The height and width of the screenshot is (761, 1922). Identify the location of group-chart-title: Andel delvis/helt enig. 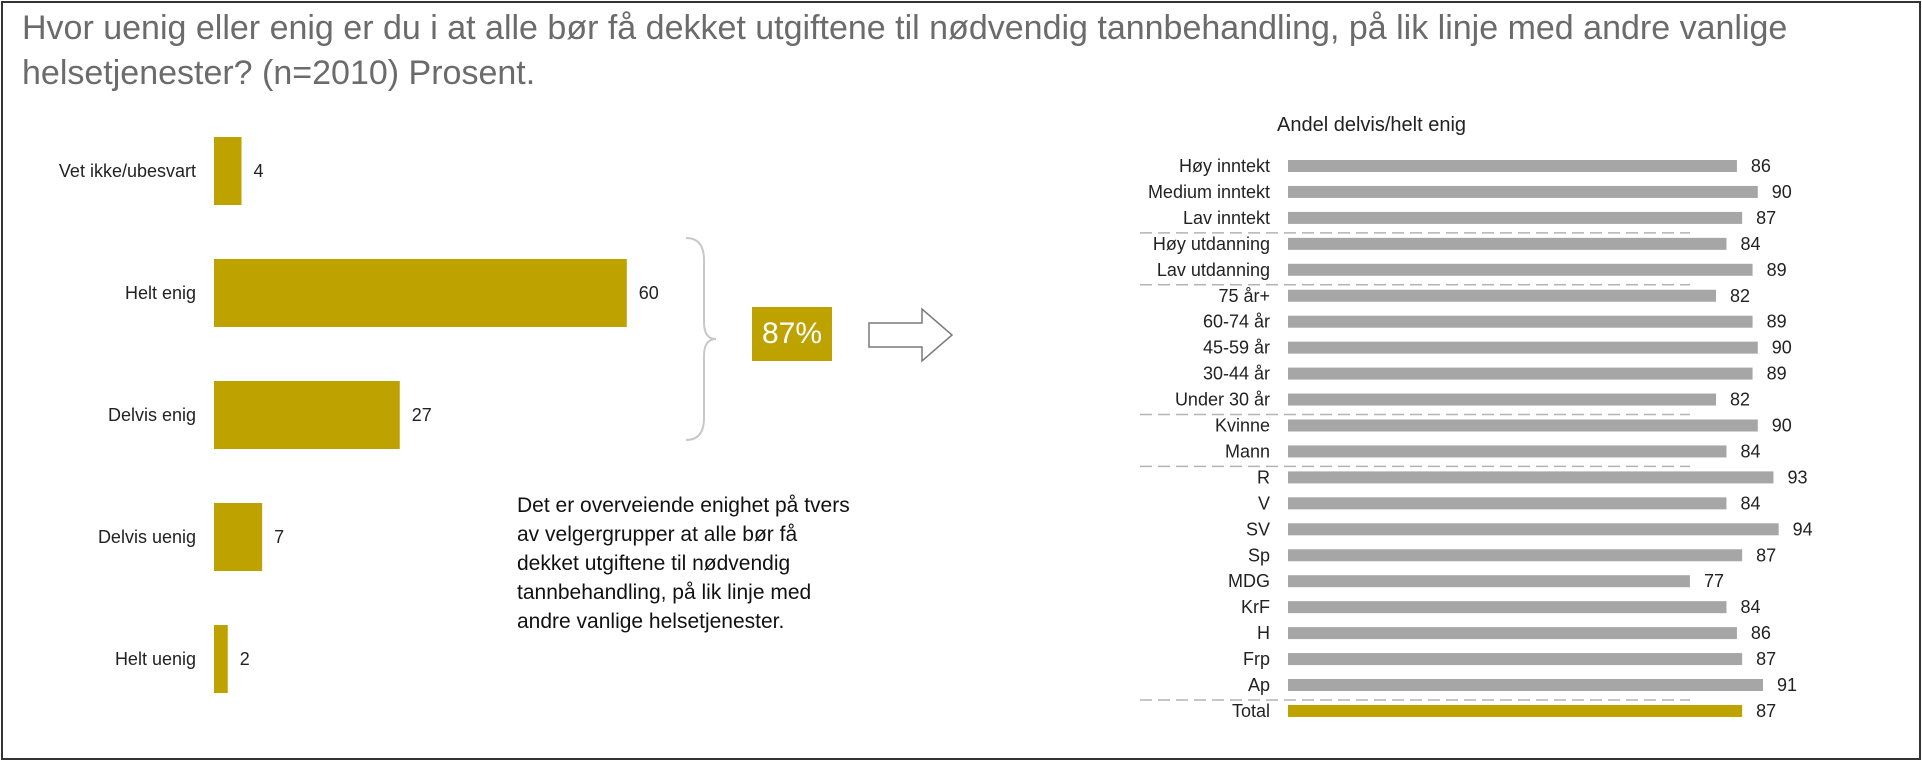
(1372, 125).